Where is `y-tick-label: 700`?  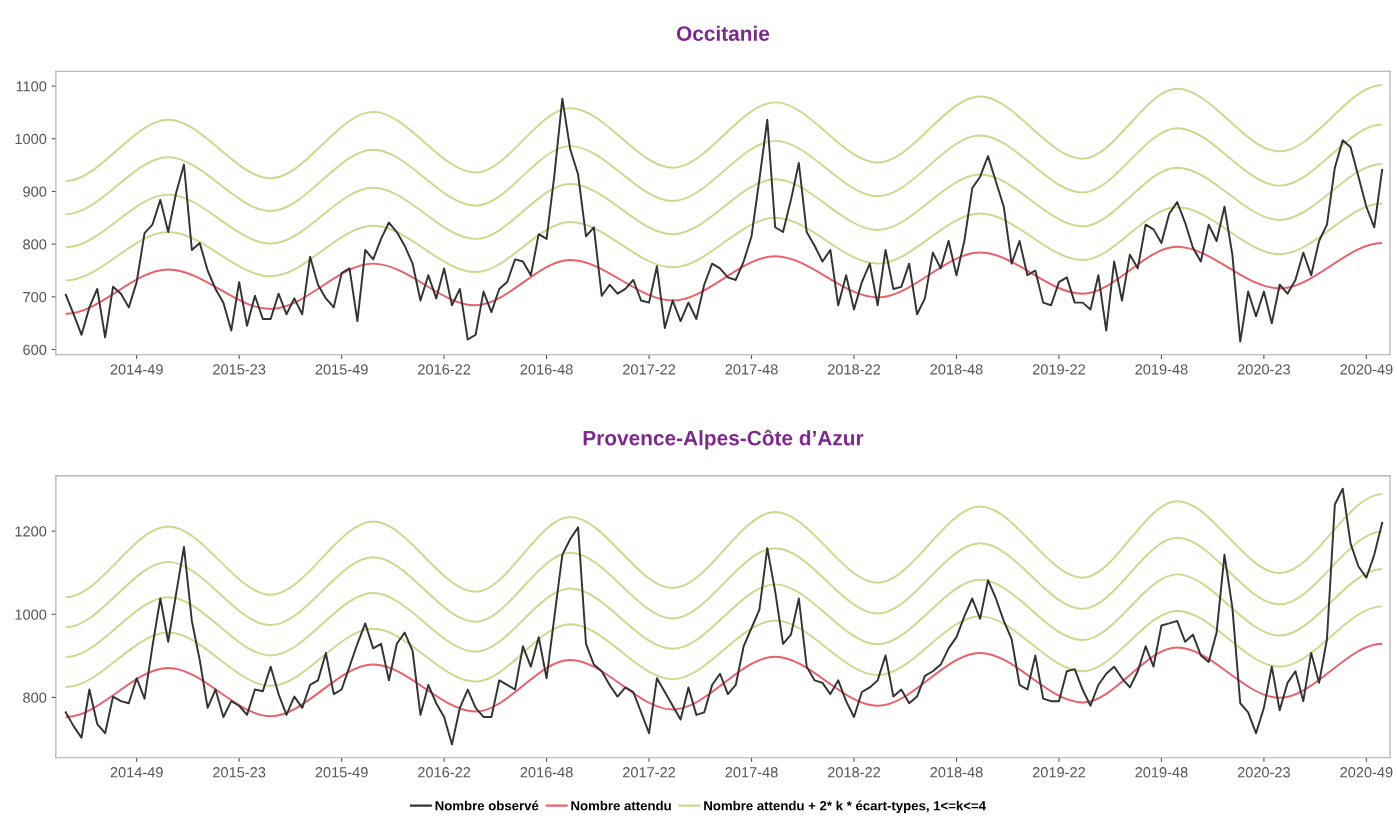
y-tick-label: 700 is located at coordinates (35, 297).